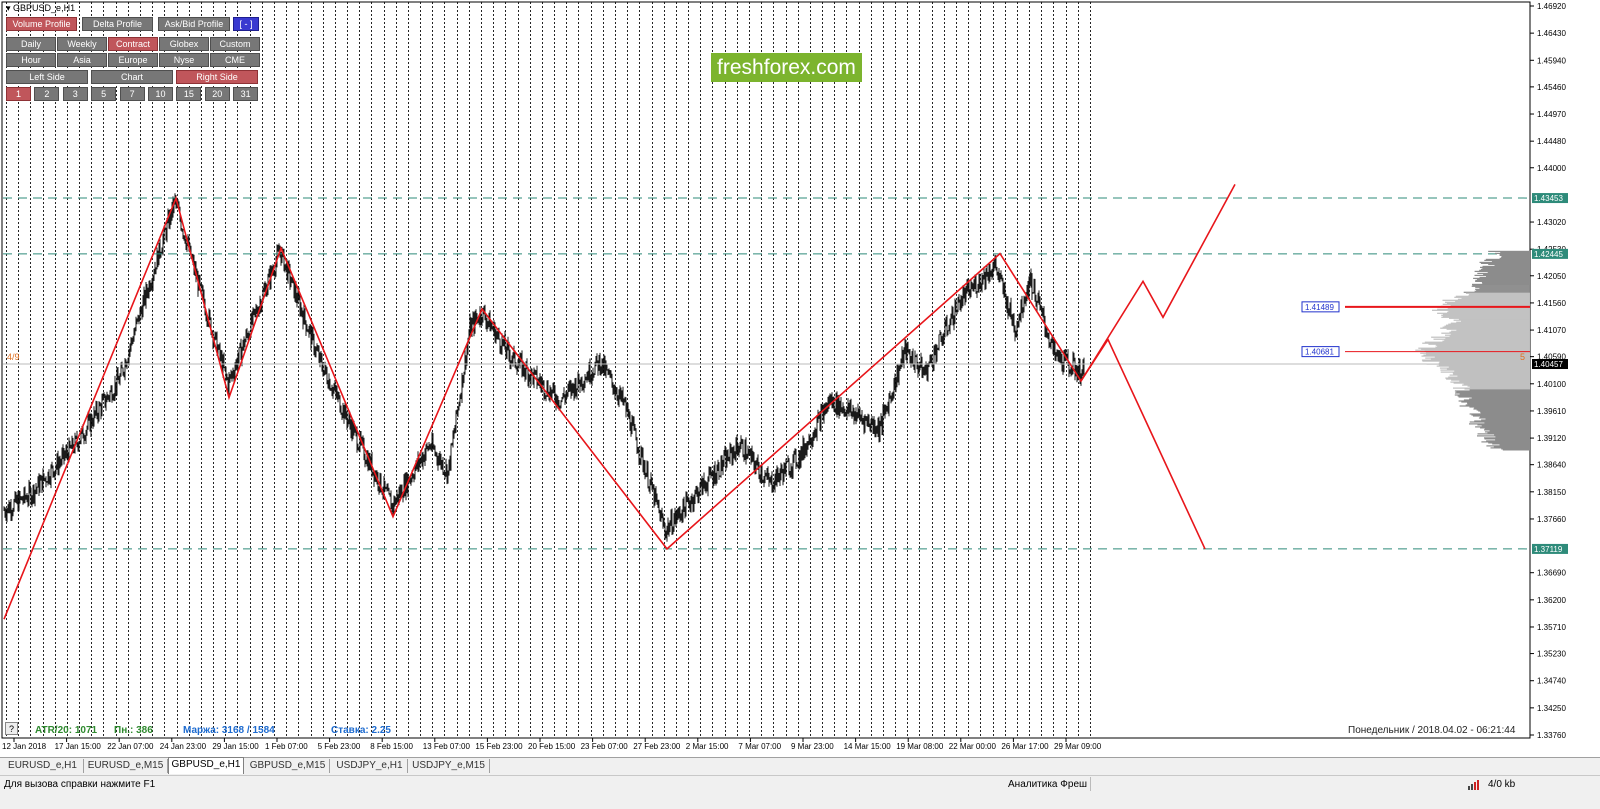 Image resolution: width=1600 pixels, height=809 pixels. I want to click on period-button-custom: Custom, so click(235, 44).